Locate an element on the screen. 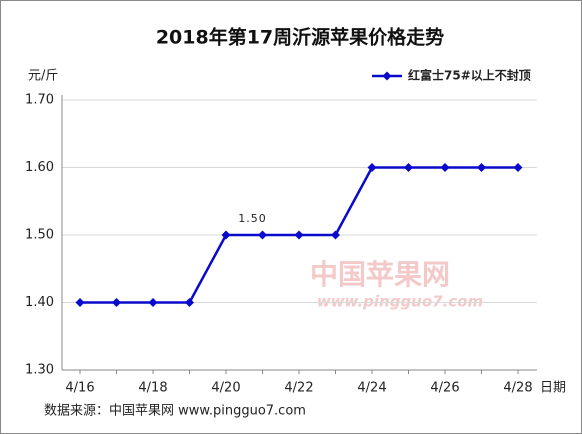 The width and height of the screenshot is (582, 434). legend-marker is located at coordinates (387, 76).